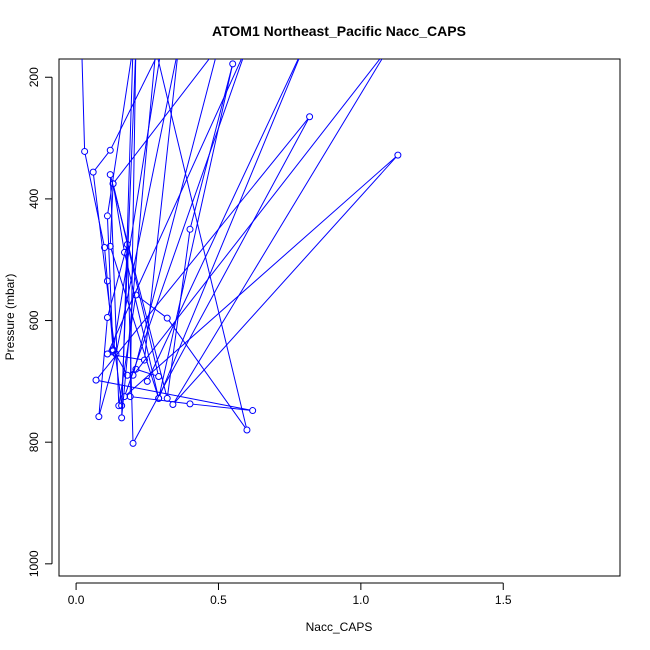 Image resolution: width=650 pixels, height=650 pixels. I want to click on y-axis-label: Pressure (mbar), so click(10, 317).